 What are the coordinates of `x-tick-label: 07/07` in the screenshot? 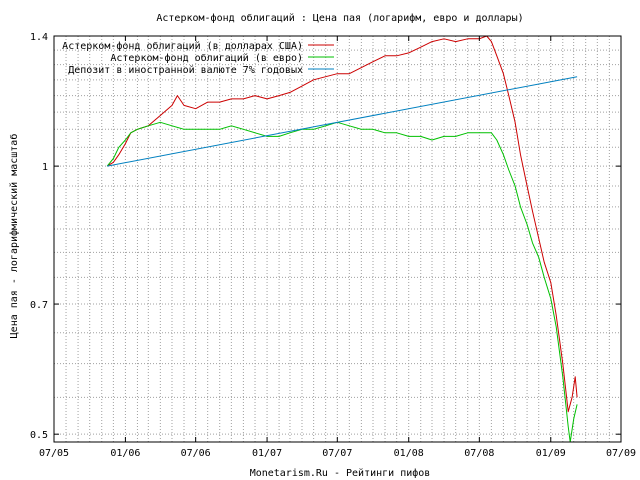 It's located at (337, 453).